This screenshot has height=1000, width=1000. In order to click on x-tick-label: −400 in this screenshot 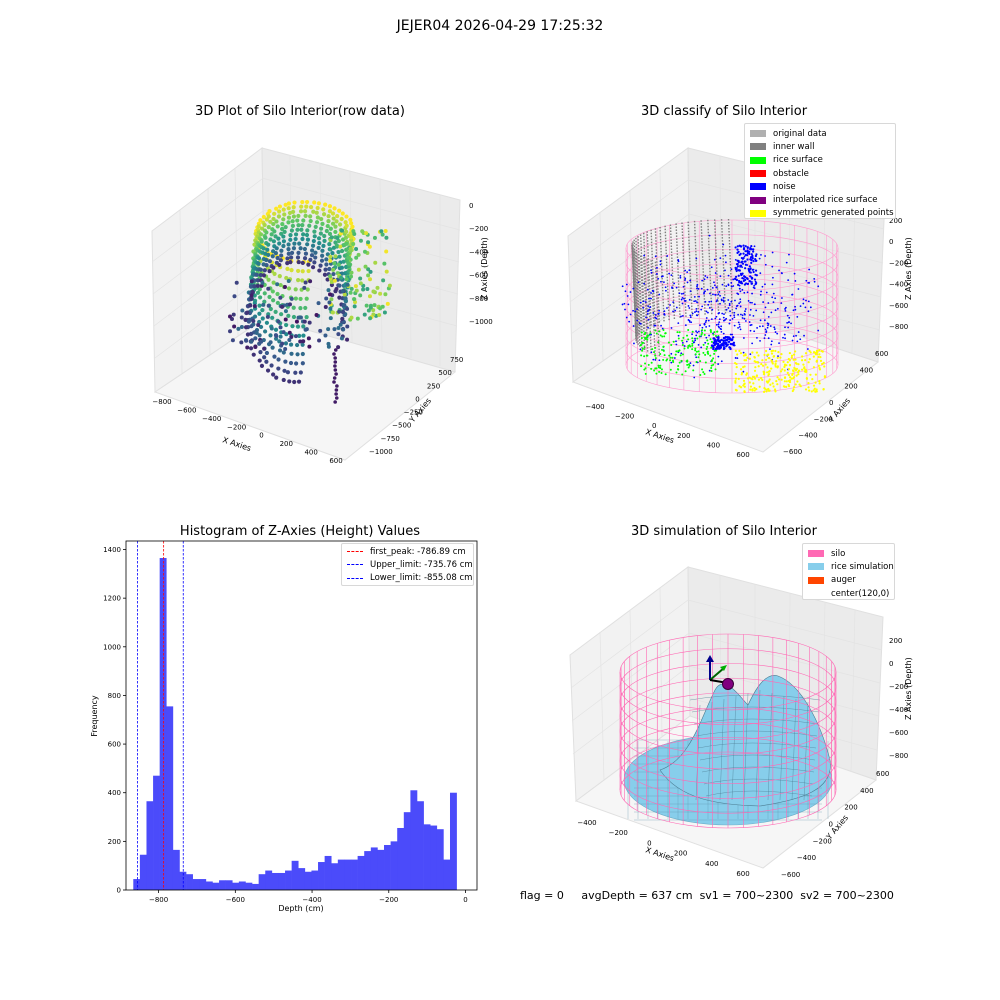, I will do `click(311, 900)`.